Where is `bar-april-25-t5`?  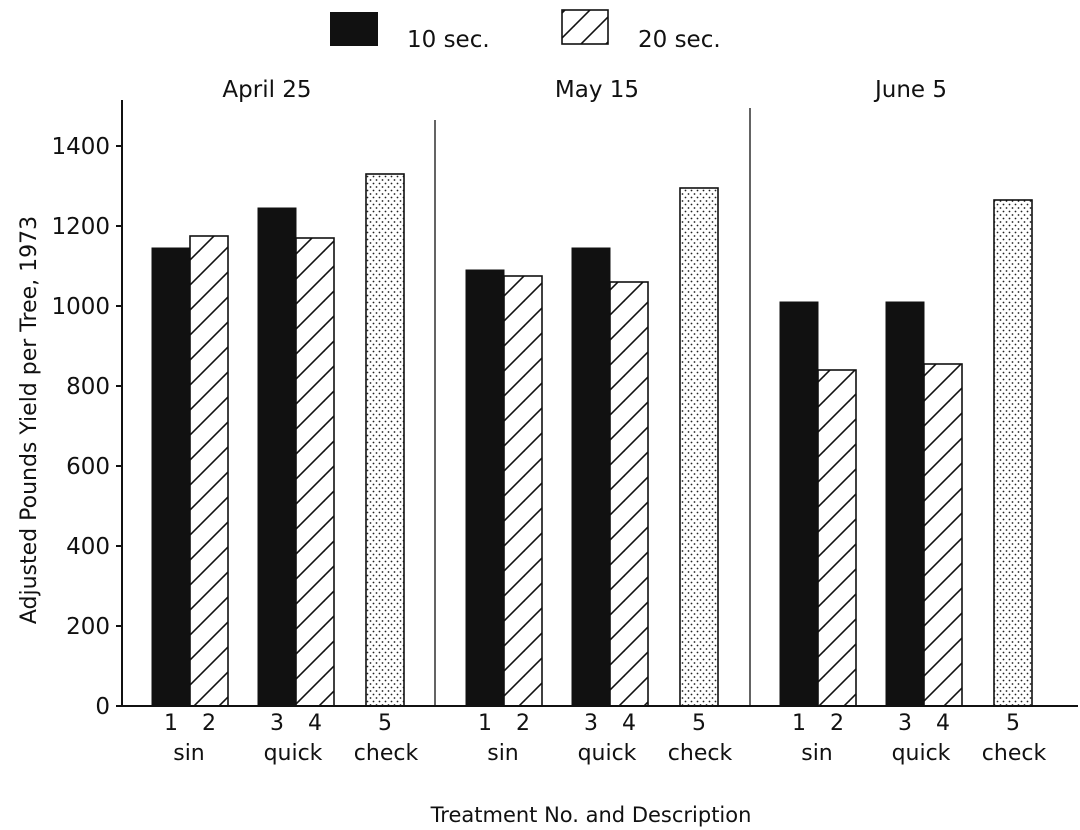
bar-april-25-t5 is located at coordinates (385, 440).